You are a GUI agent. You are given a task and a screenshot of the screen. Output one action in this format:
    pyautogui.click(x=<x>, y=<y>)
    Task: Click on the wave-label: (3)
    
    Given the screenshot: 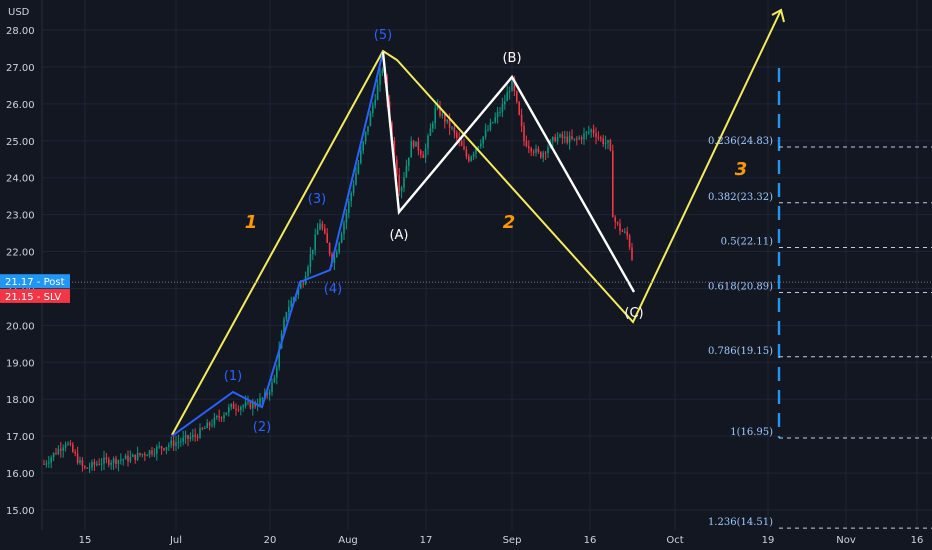 What is the action you would take?
    pyautogui.click(x=317, y=199)
    